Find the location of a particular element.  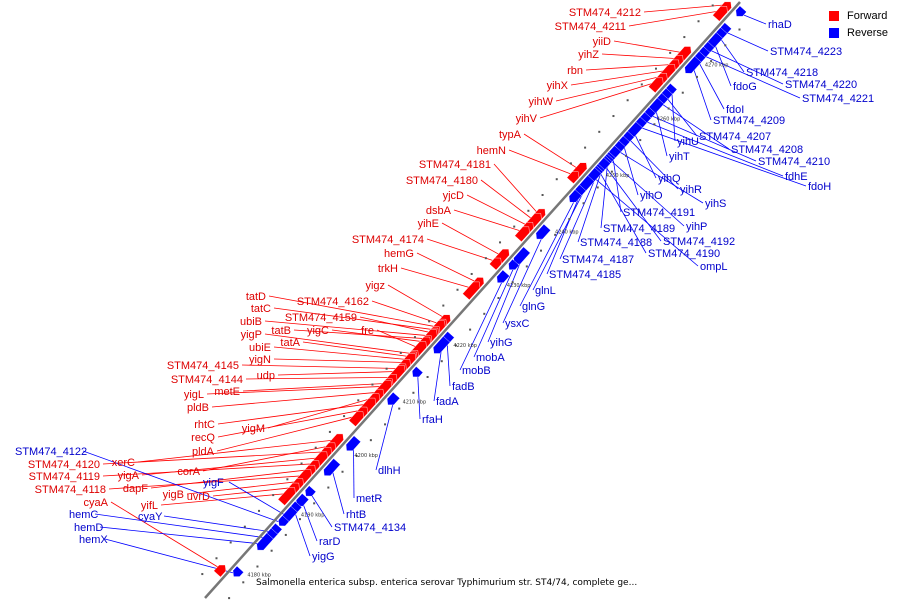

scale-tick-label: 4190 kbp is located at coordinates (313, 516).